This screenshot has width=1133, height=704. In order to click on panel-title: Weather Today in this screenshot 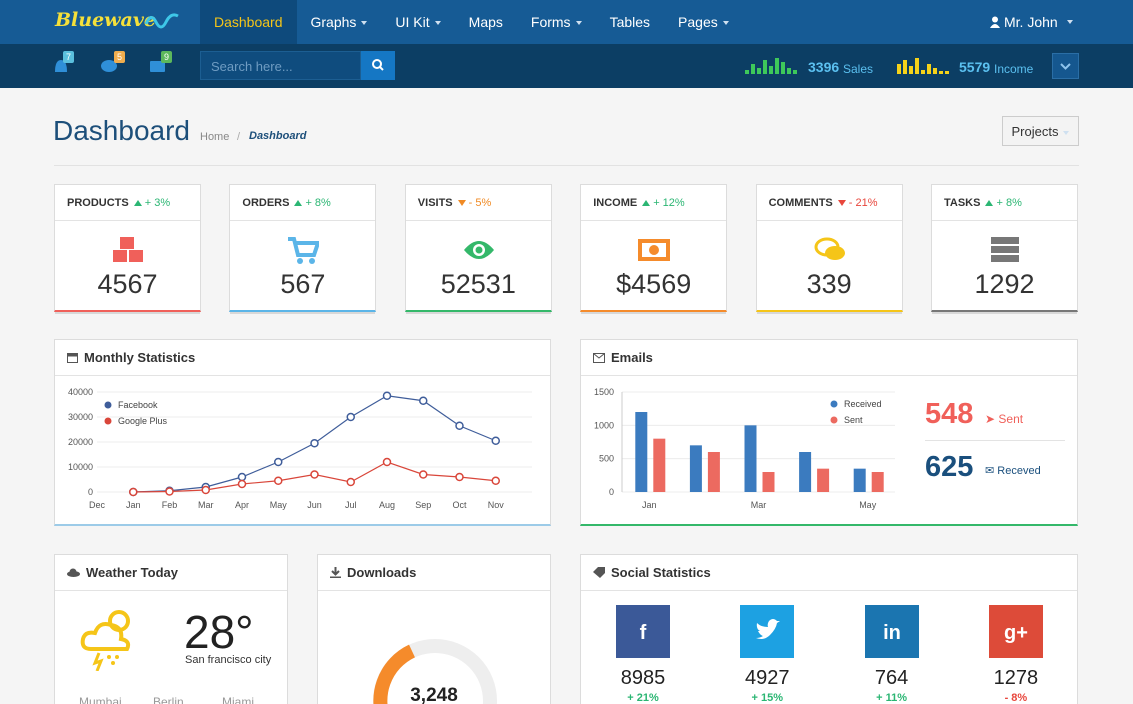, I will do `click(132, 572)`.